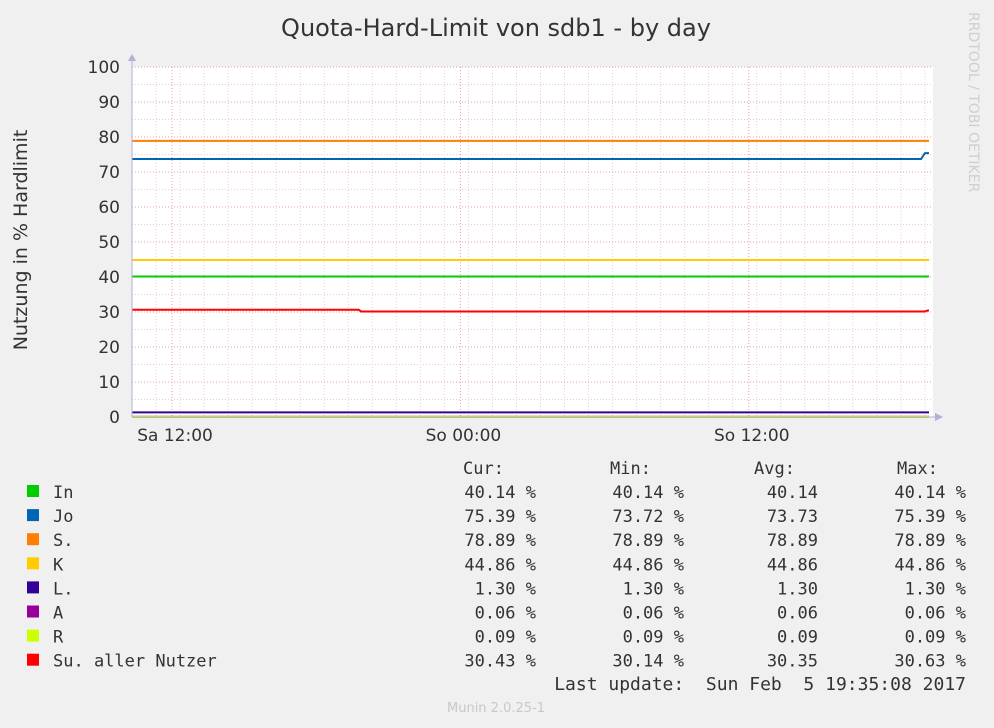  What do you see at coordinates (653, 638) in the screenshot?
I see `legend-value-min: 0.09 %` at bounding box center [653, 638].